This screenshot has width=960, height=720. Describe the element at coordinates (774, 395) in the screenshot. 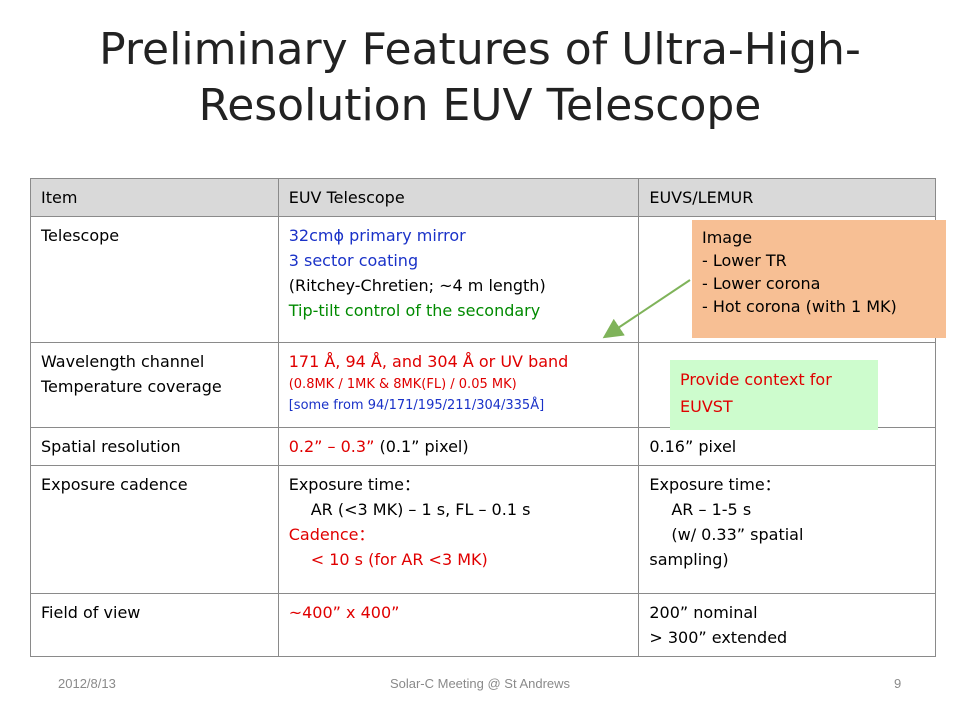

I see `context-callout: Provide context for EUVST` at that location.